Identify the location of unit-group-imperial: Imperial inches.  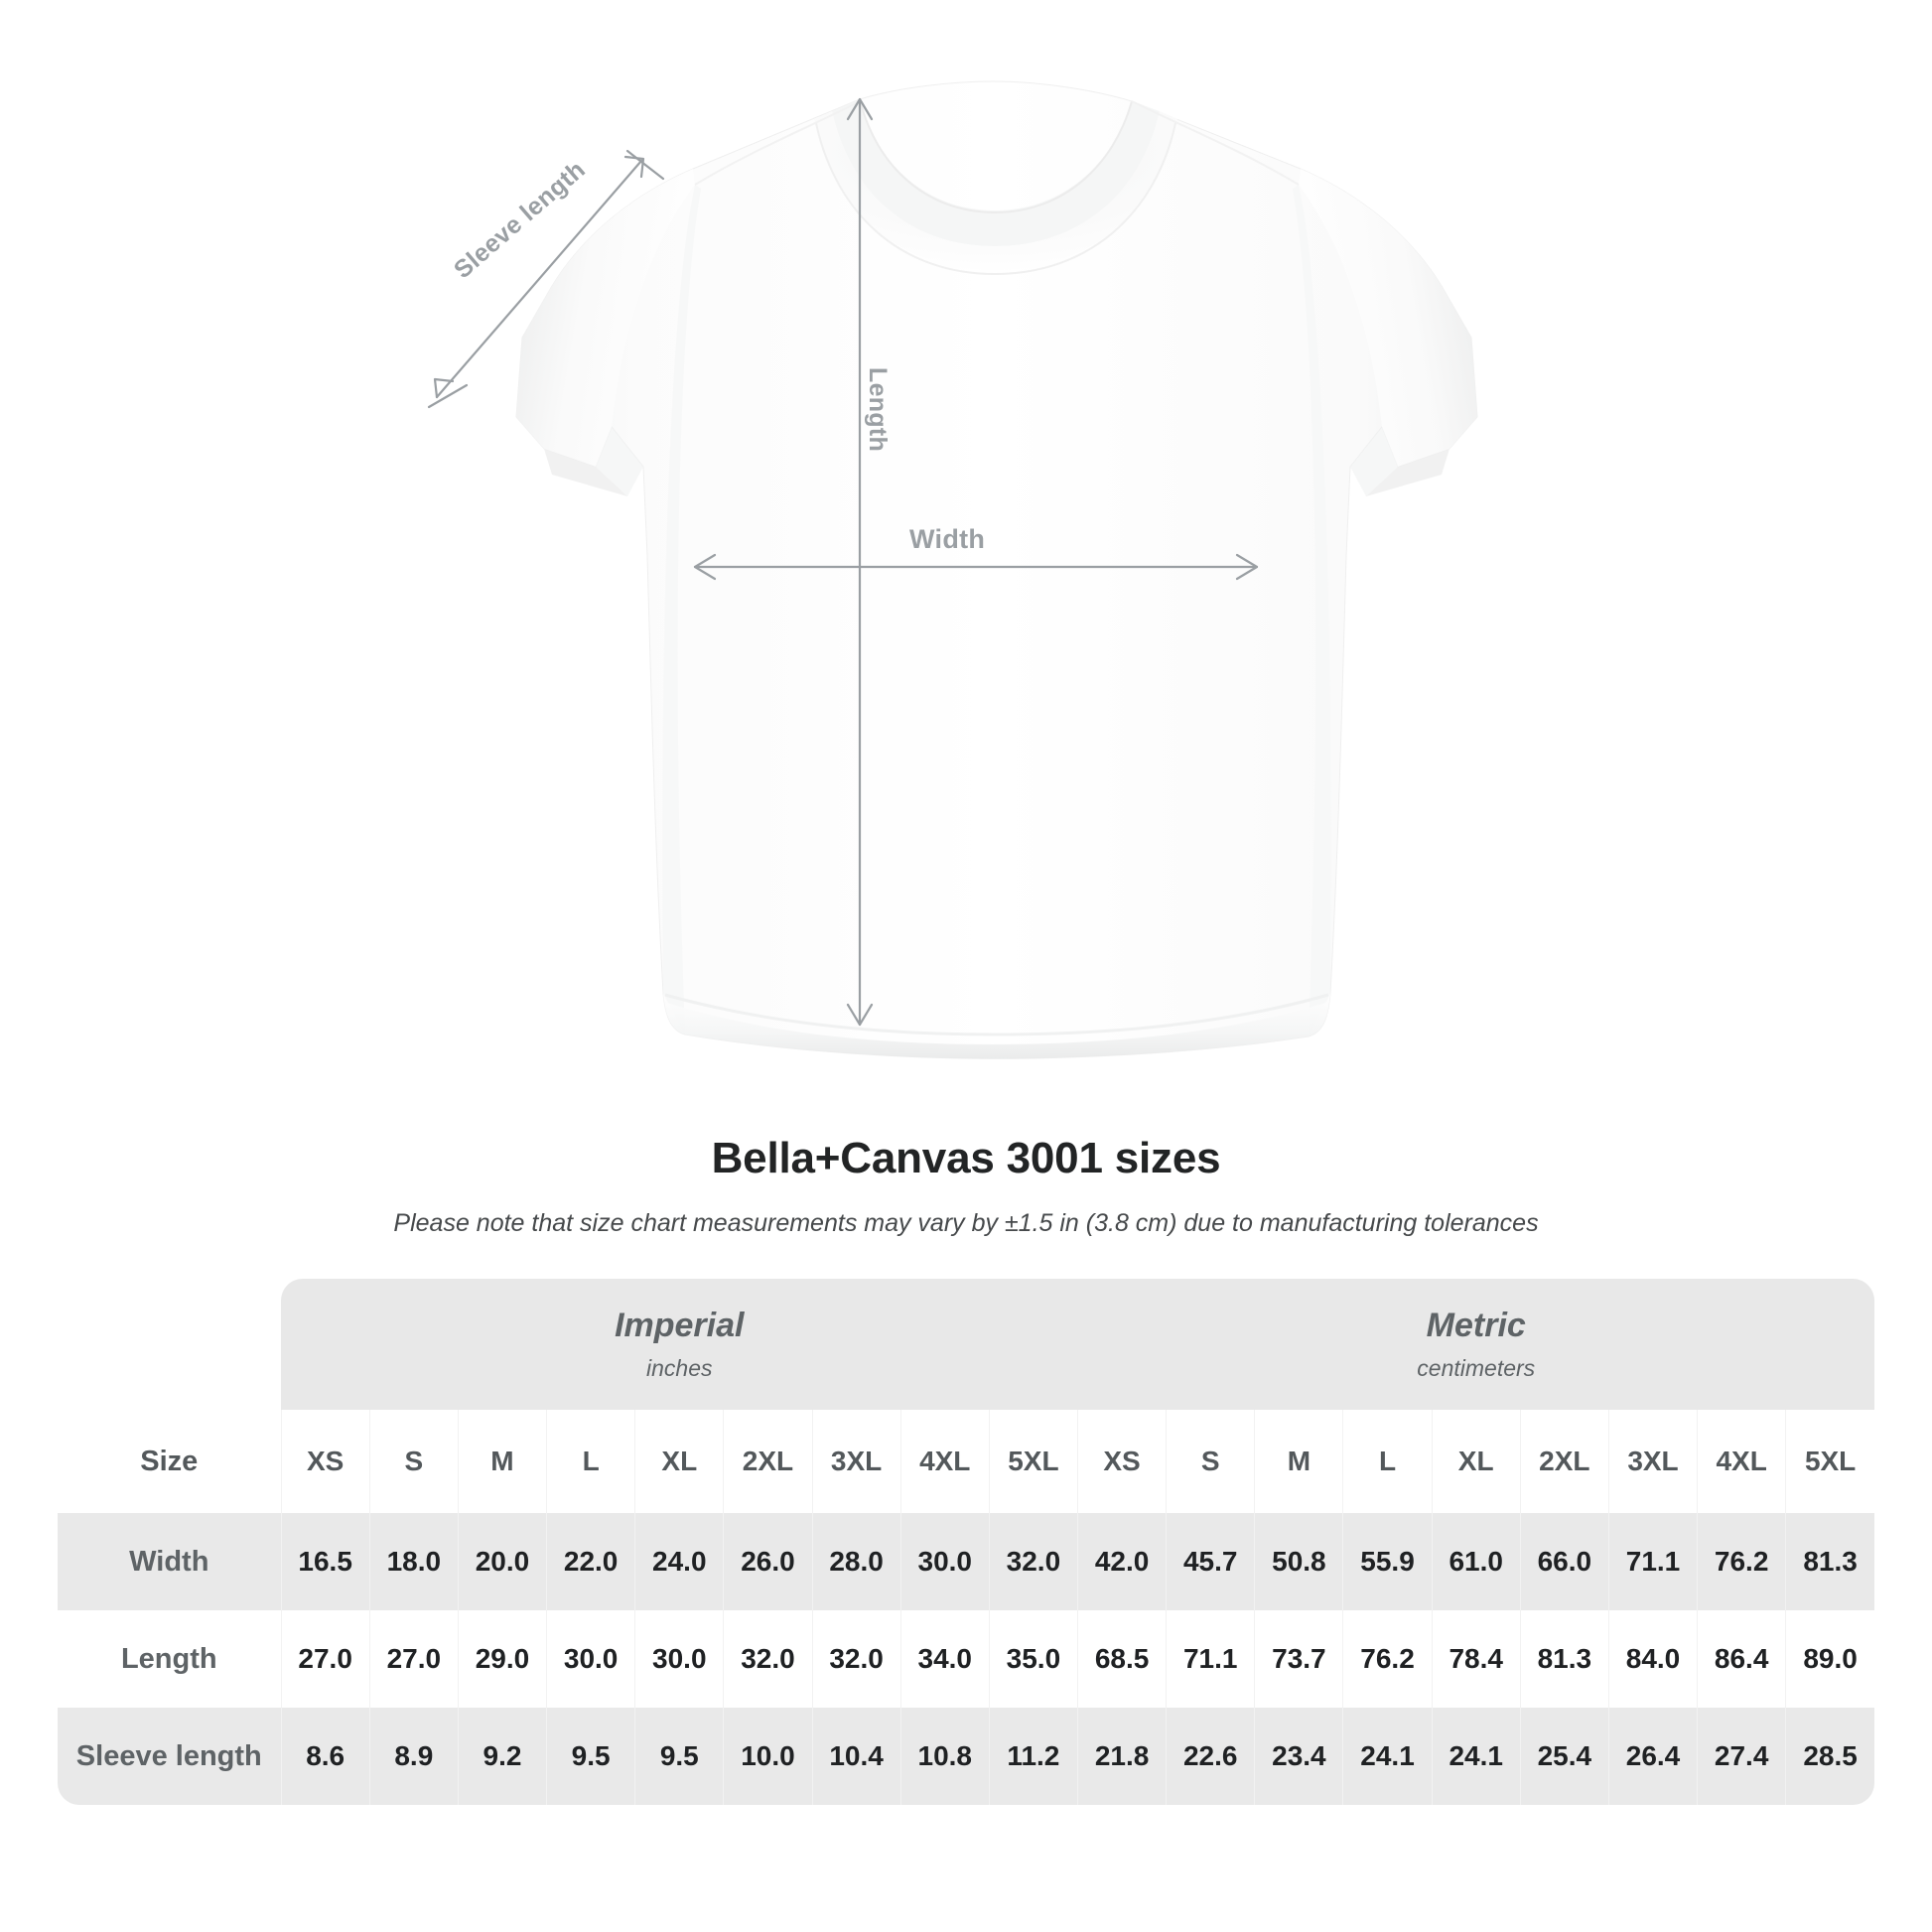
(679, 1345).